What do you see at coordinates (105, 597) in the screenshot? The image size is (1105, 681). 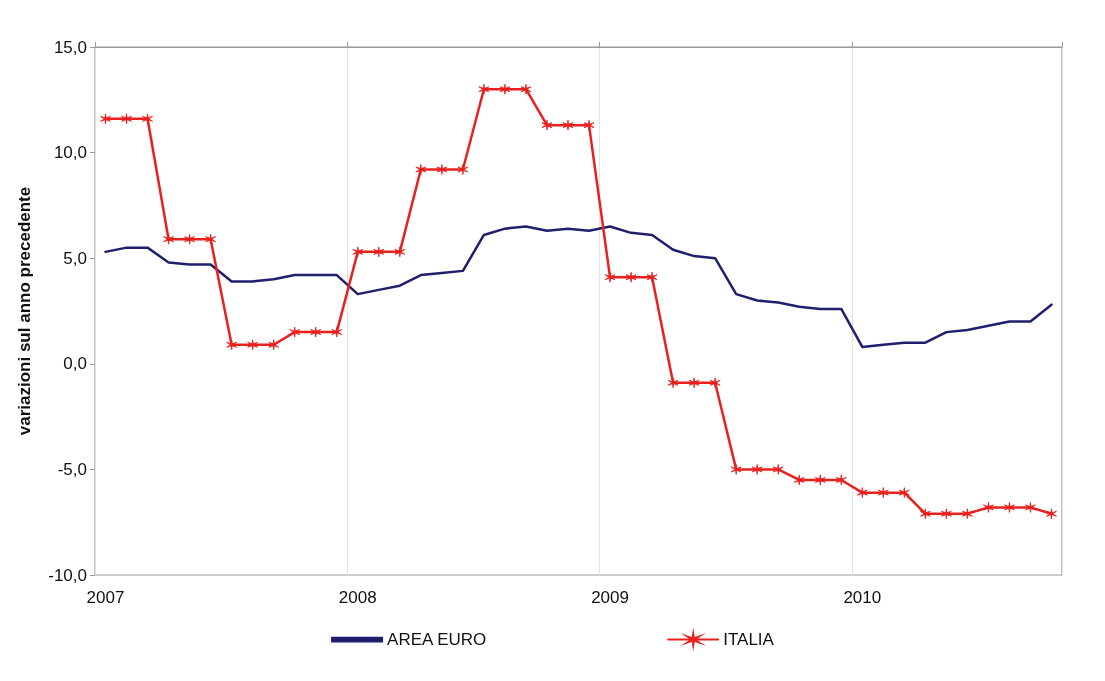 I see `x-tick-label: 2007` at bounding box center [105, 597].